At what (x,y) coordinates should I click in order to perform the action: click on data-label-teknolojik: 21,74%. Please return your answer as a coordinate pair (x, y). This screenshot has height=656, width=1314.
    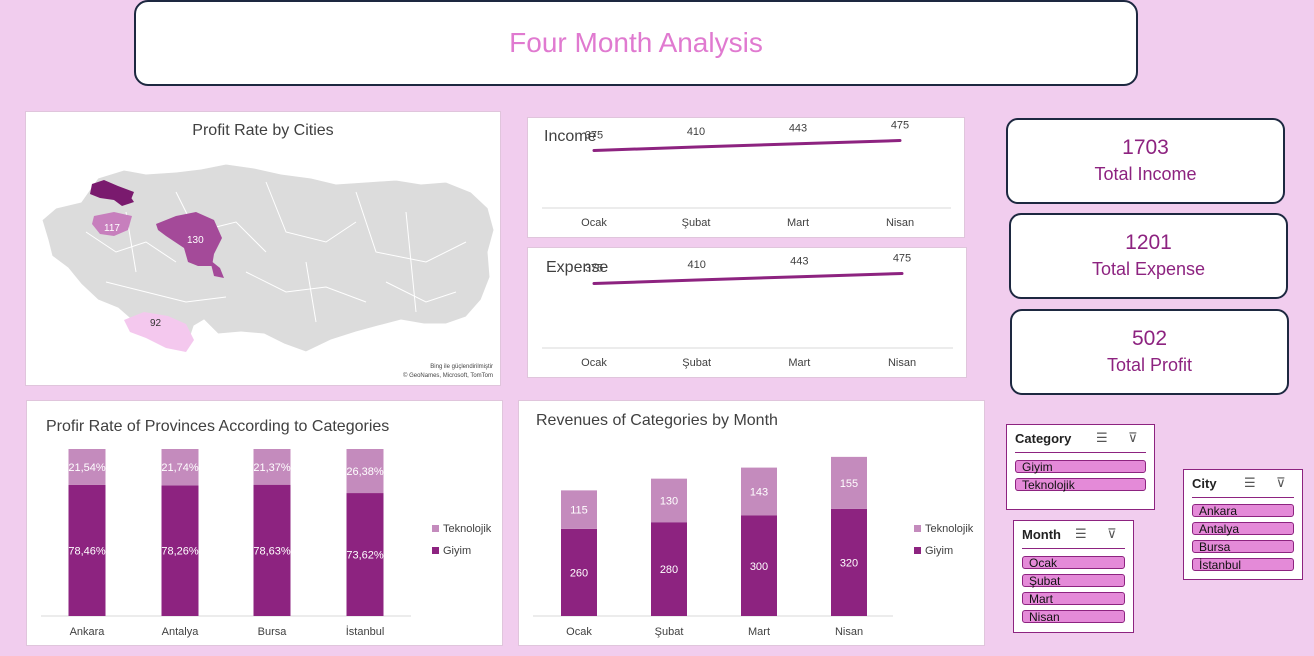
    Looking at the image, I should click on (180, 468).